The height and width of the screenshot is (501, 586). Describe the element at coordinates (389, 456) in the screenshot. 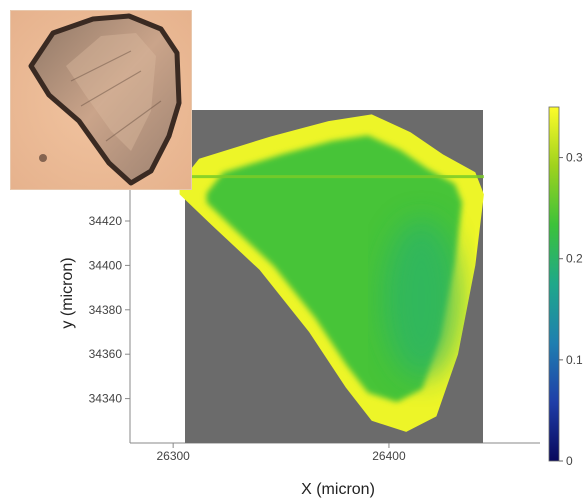

I see `x-tick-label: 26400` at that location.